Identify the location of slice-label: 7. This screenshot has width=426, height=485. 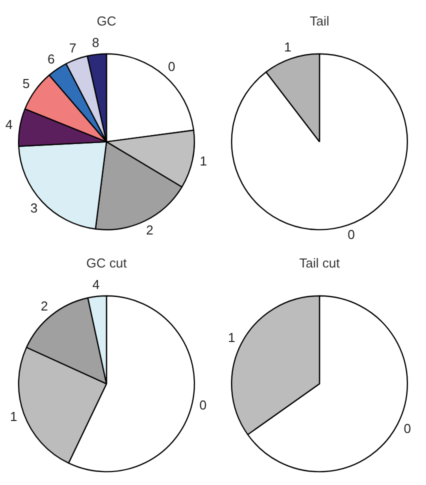
(72, 48).